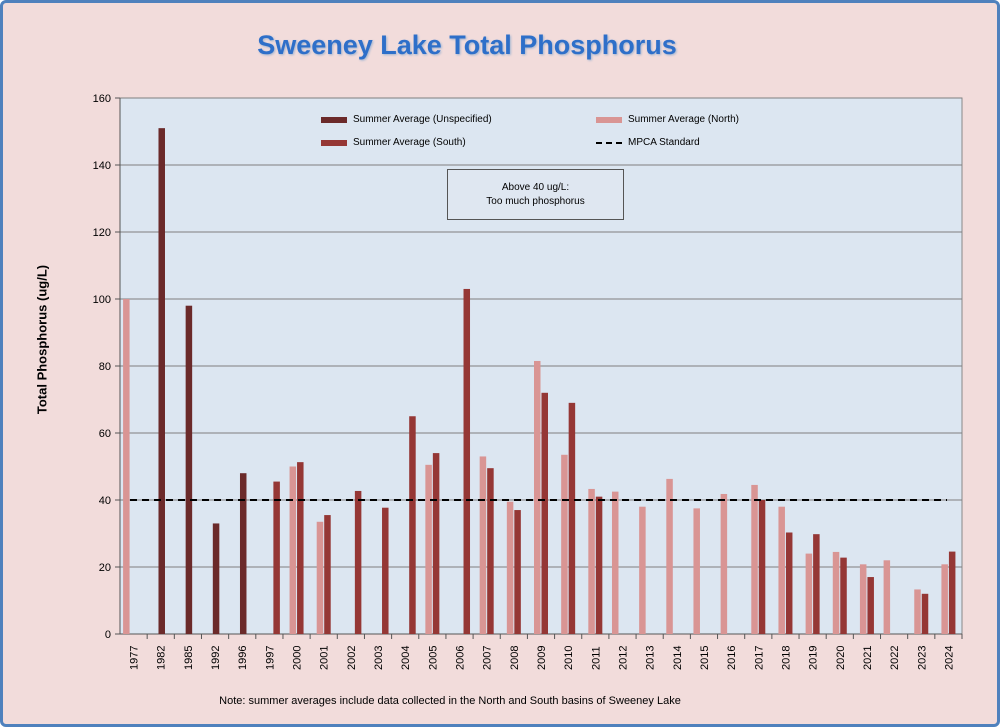 The height and width of the screenshot is (727, 1000). Describe the element at coordinates (320, 577) in the screenshot. I see `bar-north-2001` at that location.